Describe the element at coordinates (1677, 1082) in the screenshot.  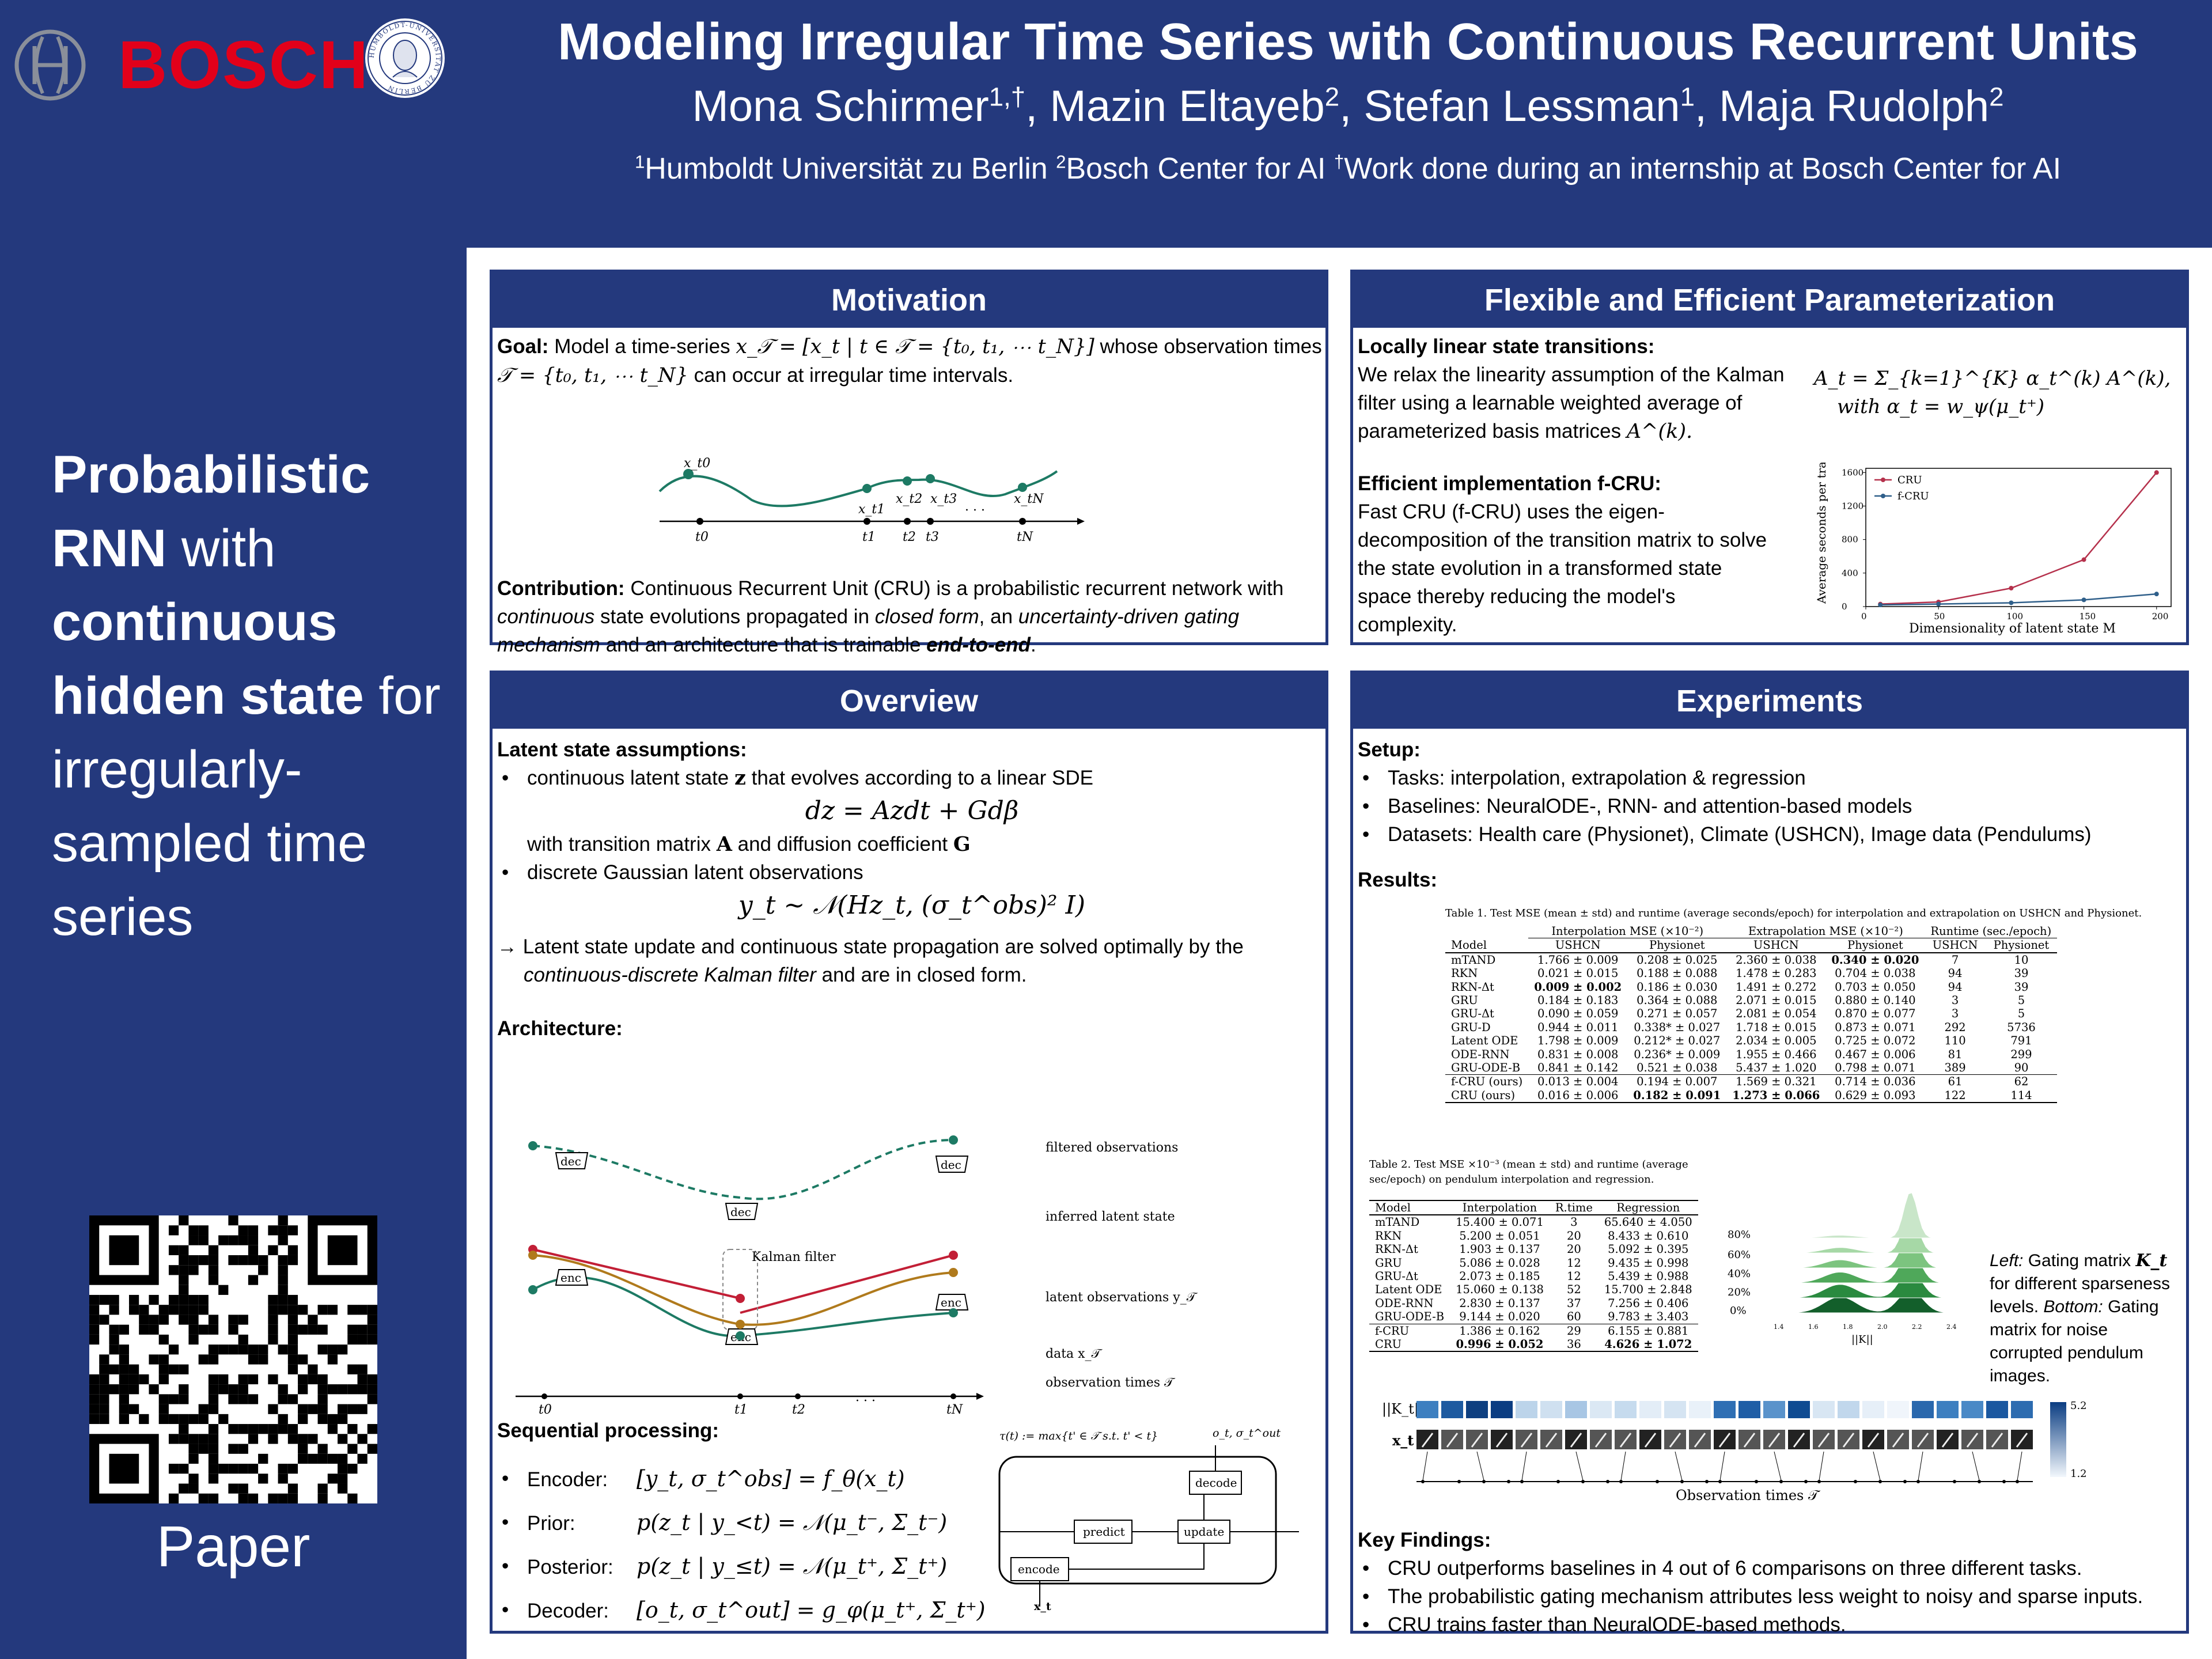
I see `table-cell: 0.194 ± 0.007` at that location.